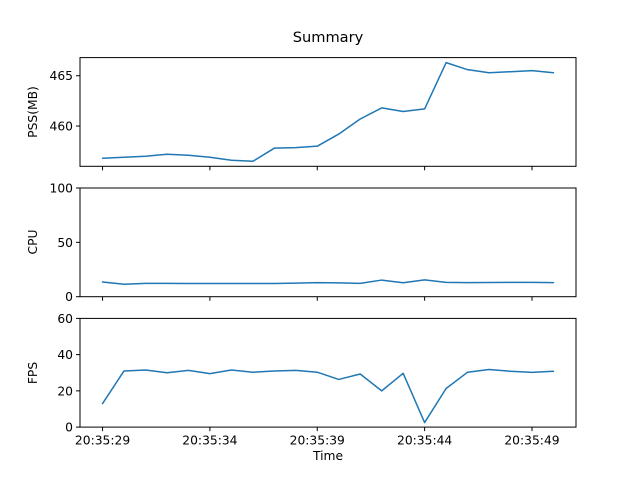 This screenshot has width=640, height=480. What do you see at coordinates (209, 441) in the screenshot?
I see `x-tick-label: 20:35:34` at bounding box center [209, 441].